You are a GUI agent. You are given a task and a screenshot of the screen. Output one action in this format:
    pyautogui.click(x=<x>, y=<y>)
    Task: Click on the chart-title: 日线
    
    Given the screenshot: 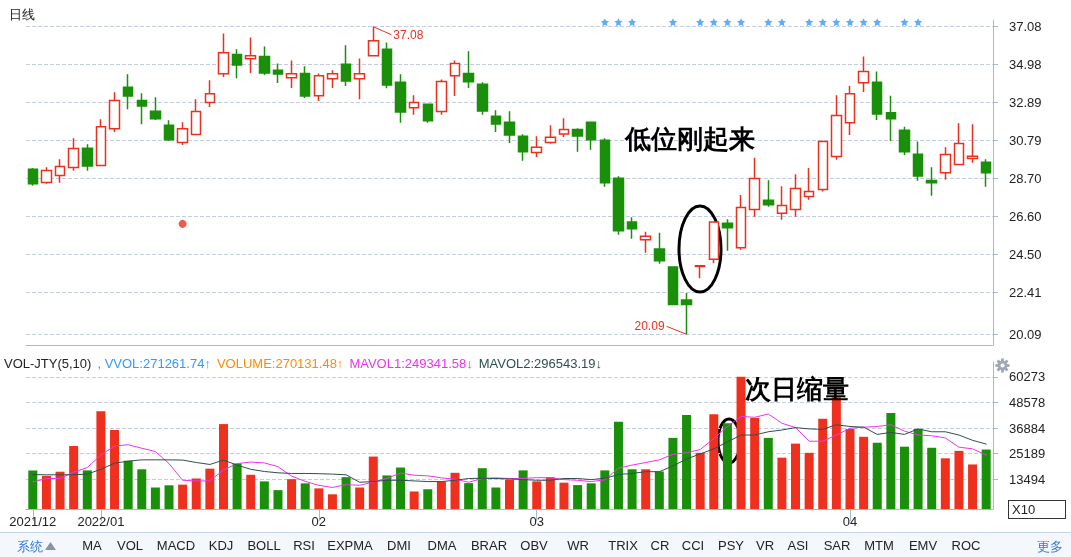 What is the action you would take?
    pyautogui.click(x=22, y=14)
    